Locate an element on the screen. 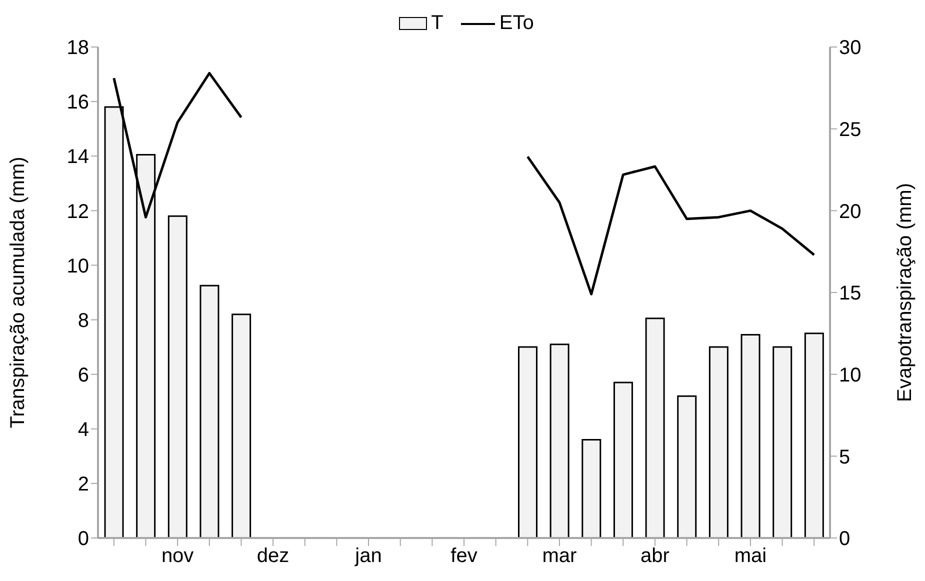  x-tick-label: dez is located at coordinates (273, 556).